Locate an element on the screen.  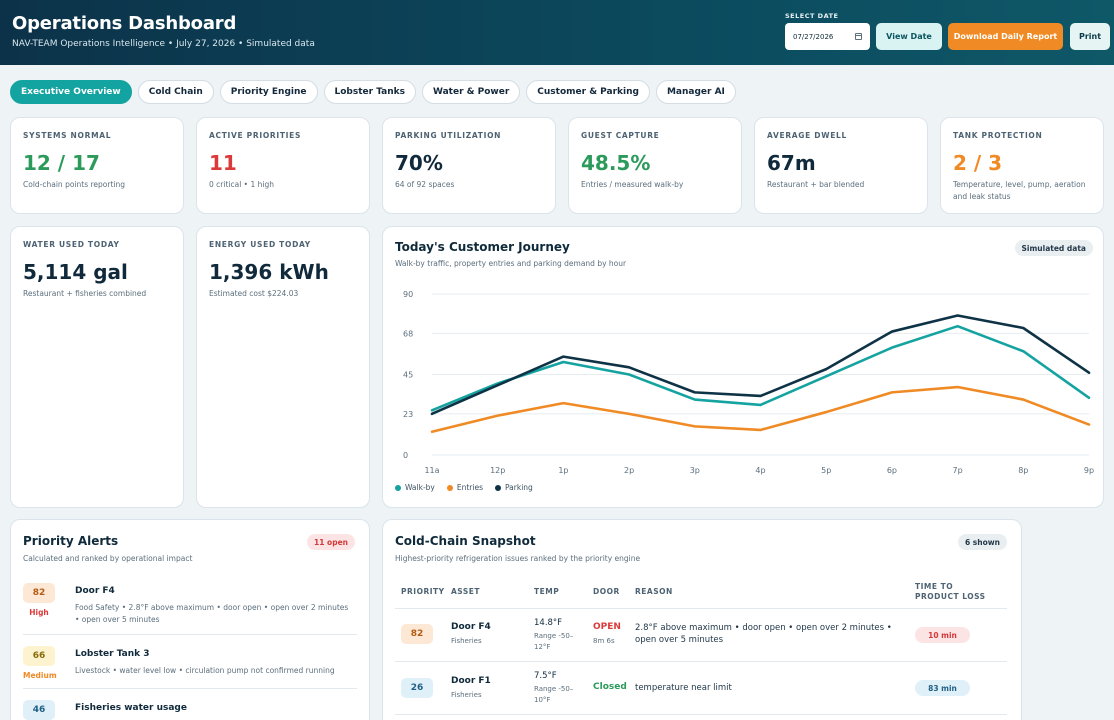
x-tick-label: 8p is located at coordinates (1023, 470).